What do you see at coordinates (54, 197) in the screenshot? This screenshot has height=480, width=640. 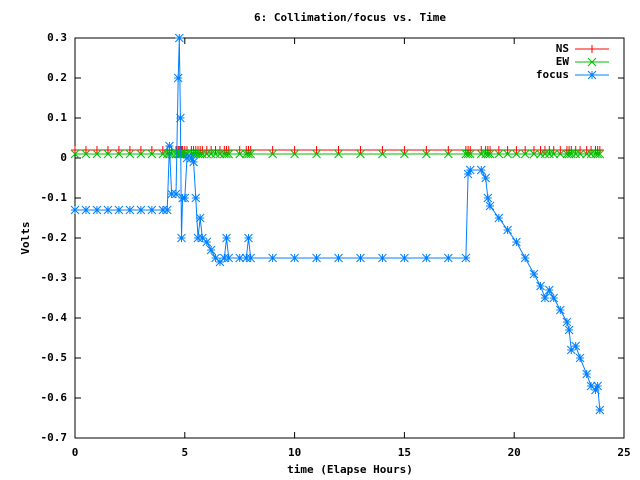 I see `y-tick-label: -0.1` at bounding box center [54, 197].